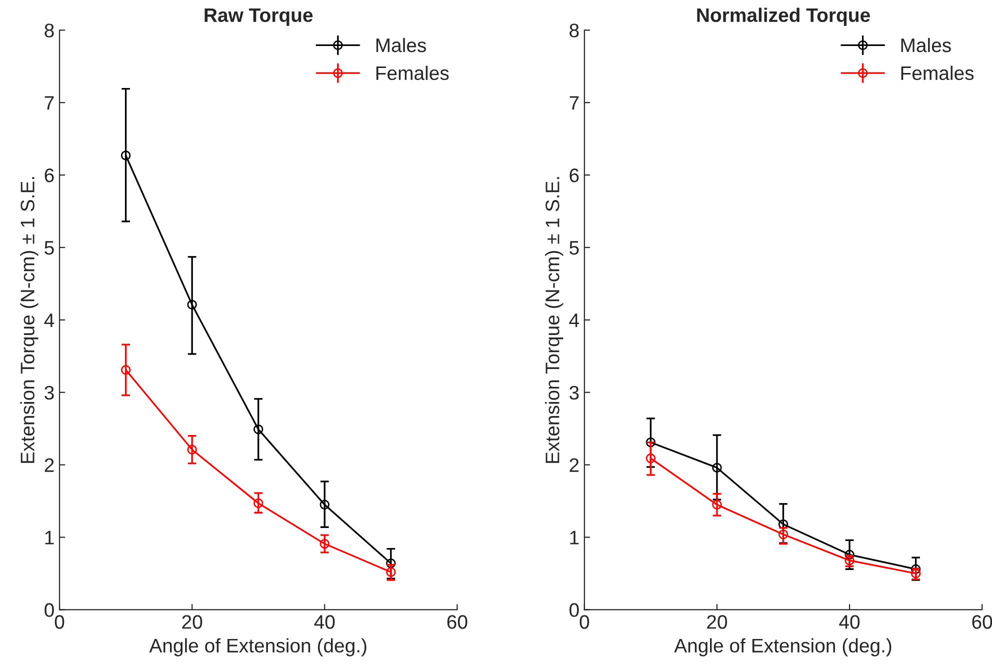  I want to click on chart-title: Normalized Torque, so click(783, 17).